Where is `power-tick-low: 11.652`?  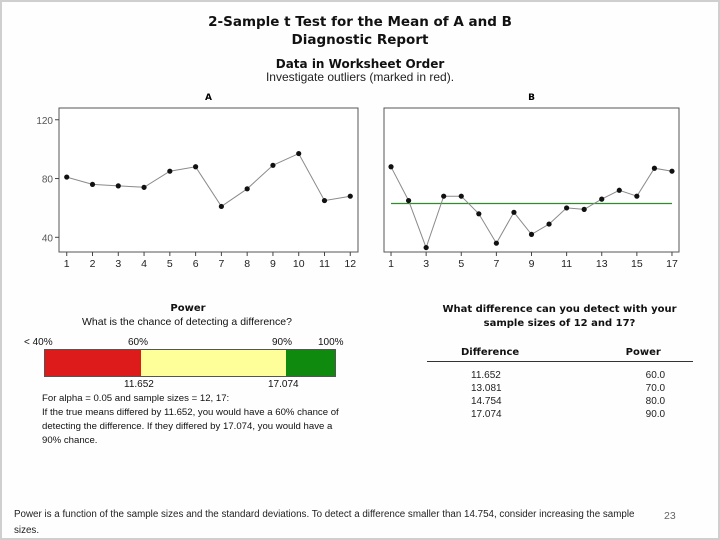 power-tick-low: 11.652 is located at coordinates (139, 384).